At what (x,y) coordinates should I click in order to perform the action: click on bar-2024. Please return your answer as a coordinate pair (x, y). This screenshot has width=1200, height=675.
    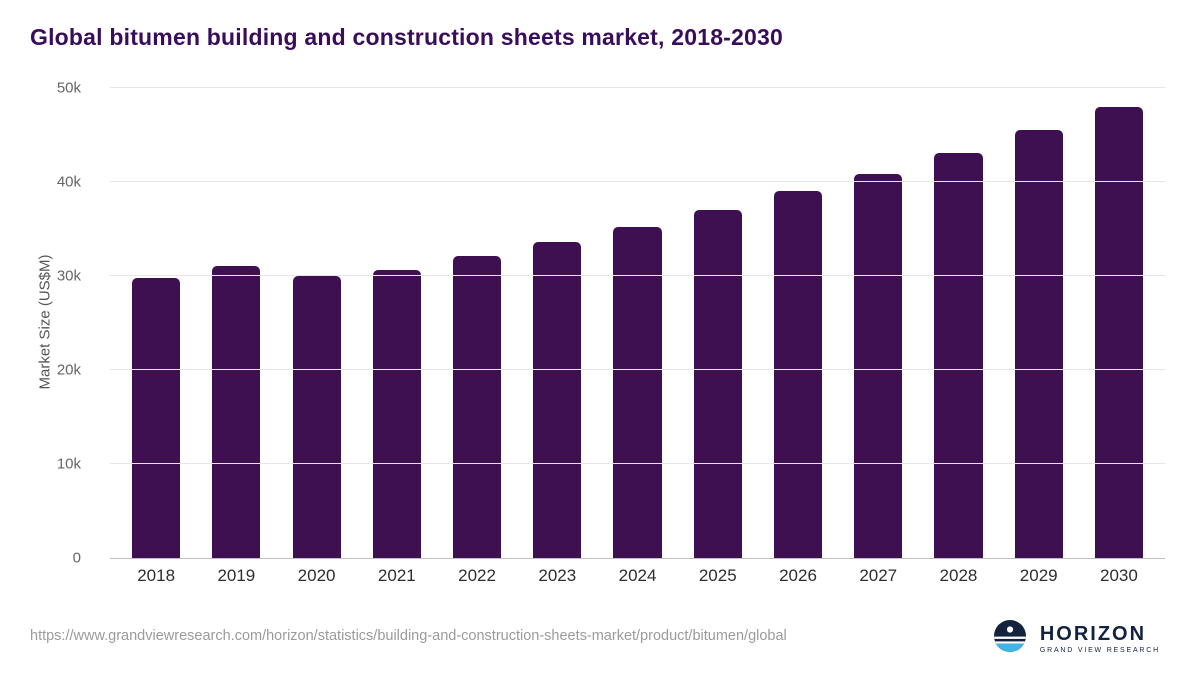
    Looking at the image, I should click on (637, 392).